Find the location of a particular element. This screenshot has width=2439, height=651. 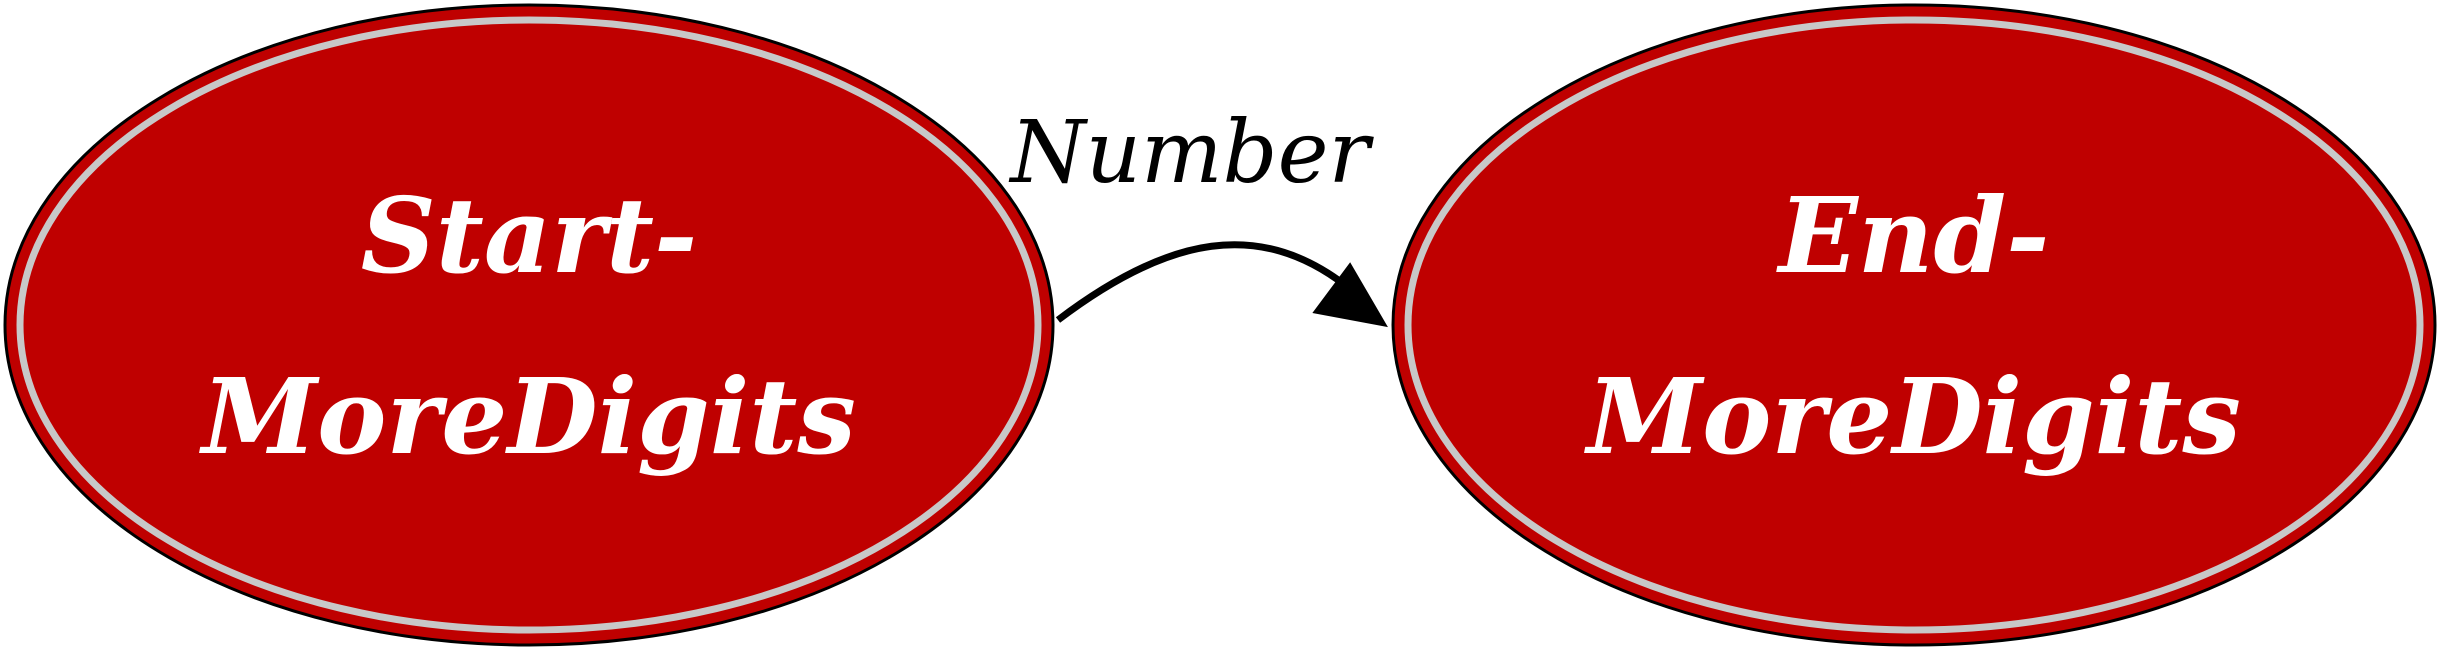

end-node-label-line1: End- is located at coordinates (1913, 235).